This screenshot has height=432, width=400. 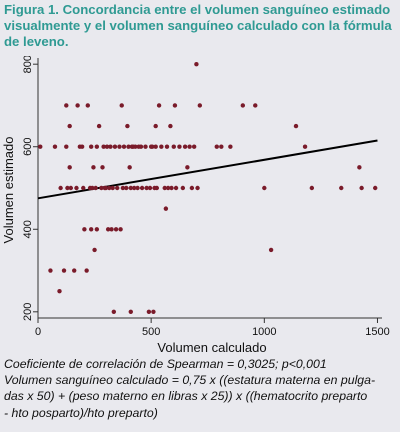 What do you see at coordinates (211, 347) in the screenshot?
I see `x-axis-label: Volumen calculado` at bounding box center [211, 347].